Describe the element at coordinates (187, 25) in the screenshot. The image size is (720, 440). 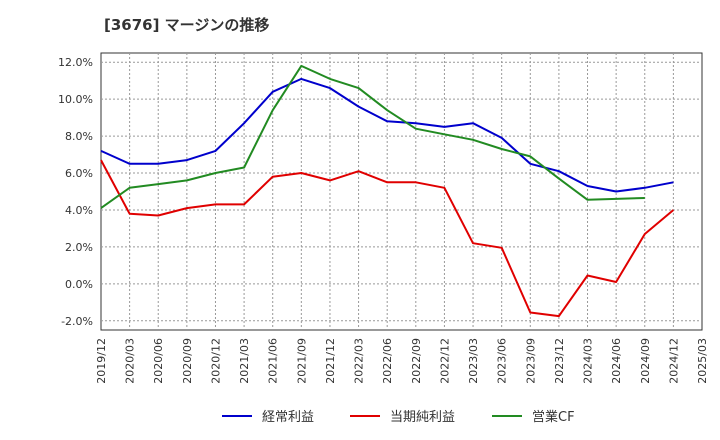
I see `chart-title: [3676] マージンの推移` at that location.